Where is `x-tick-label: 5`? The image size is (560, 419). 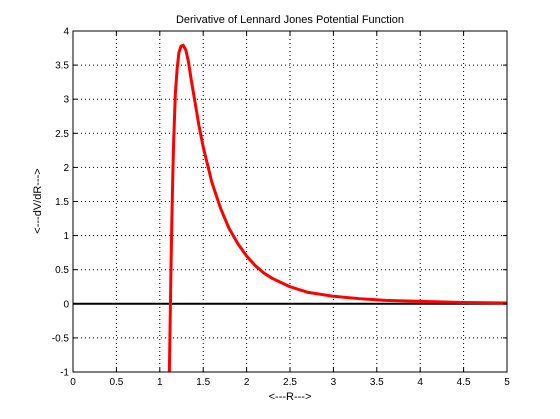 x-tick-label: 5 is located at coordinates (507, 382).